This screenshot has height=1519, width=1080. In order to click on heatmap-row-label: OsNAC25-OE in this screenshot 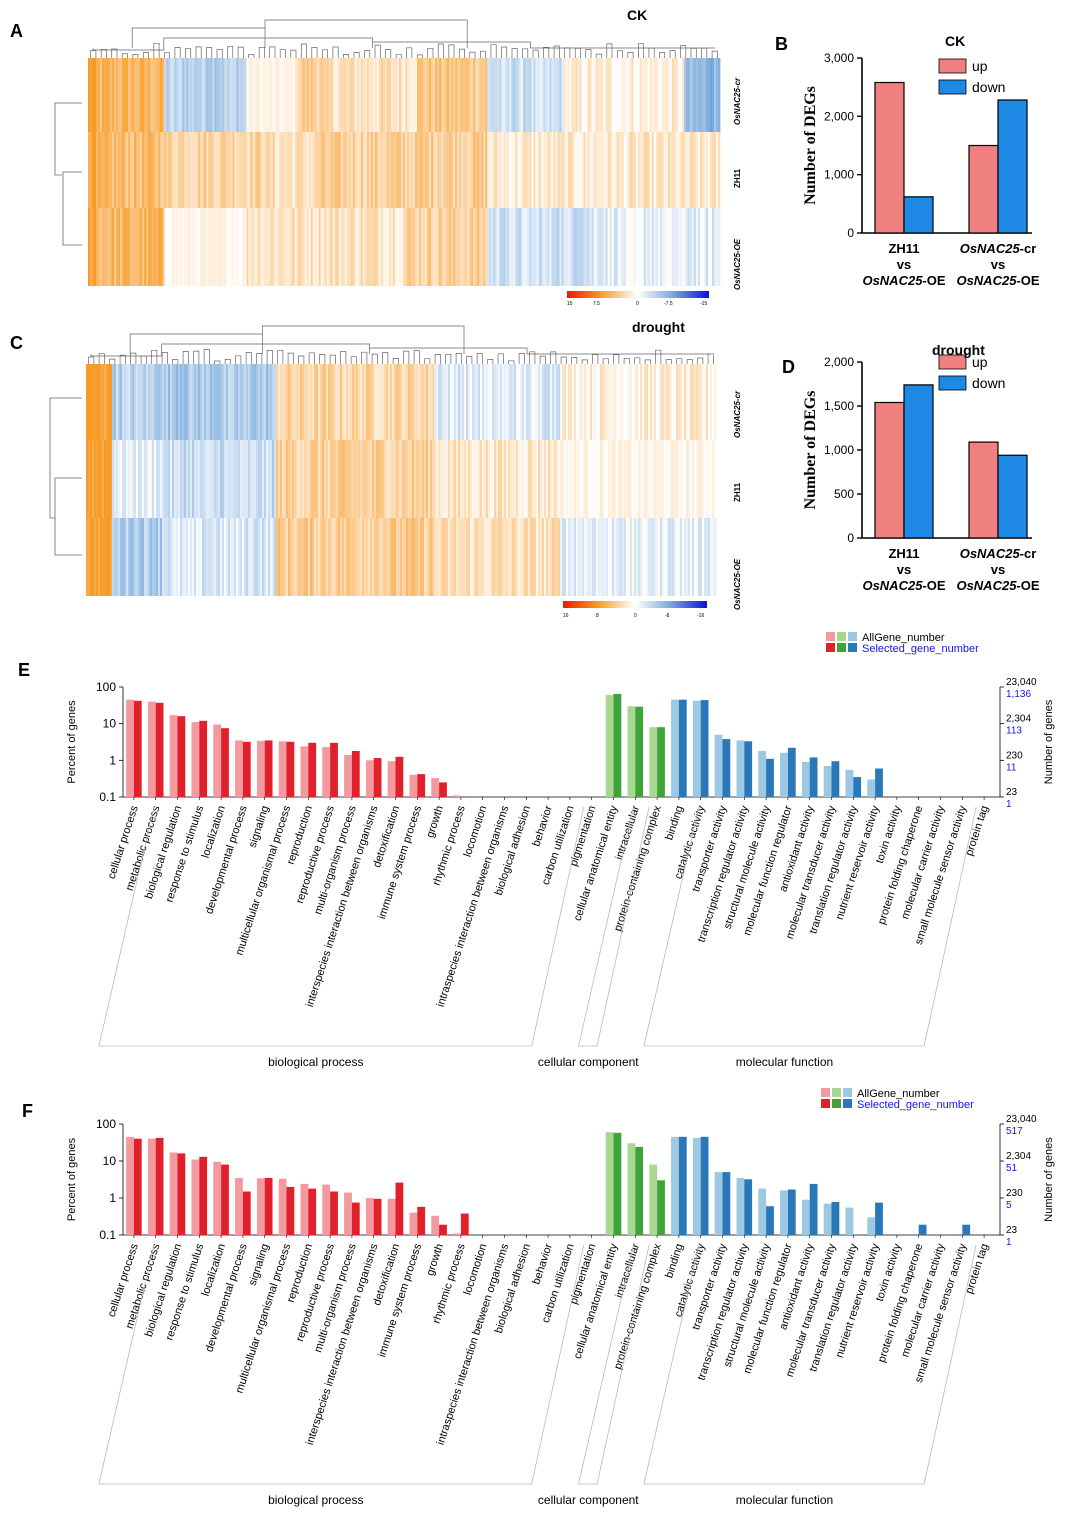, I will do `click(737, 264)`.